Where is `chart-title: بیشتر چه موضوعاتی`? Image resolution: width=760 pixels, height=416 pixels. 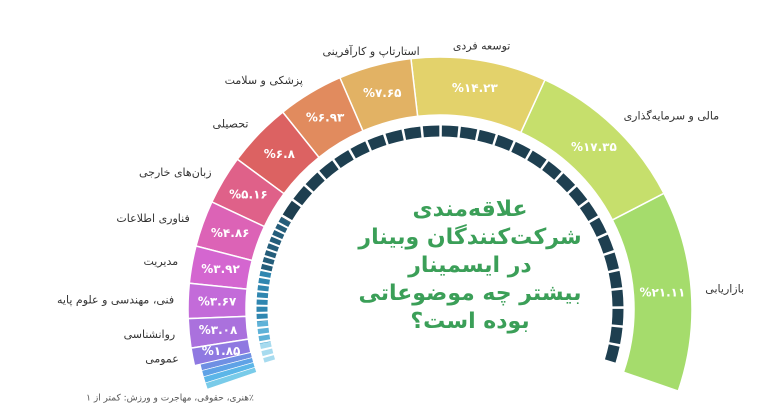 chart-title: بیشتر چه موضوعاتی is located at coordinates (469, 293).